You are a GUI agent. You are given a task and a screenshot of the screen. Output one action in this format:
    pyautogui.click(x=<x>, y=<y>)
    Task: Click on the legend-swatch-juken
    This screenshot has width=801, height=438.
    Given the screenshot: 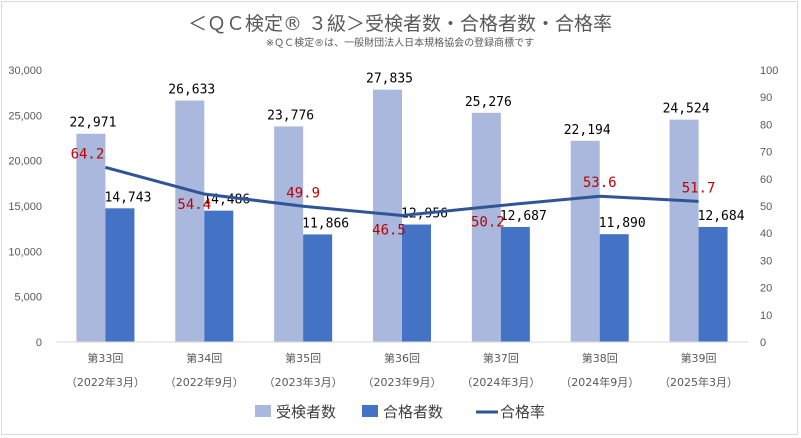 What is the action you would take?
    pyautogui.click(x=263, y=411)
    